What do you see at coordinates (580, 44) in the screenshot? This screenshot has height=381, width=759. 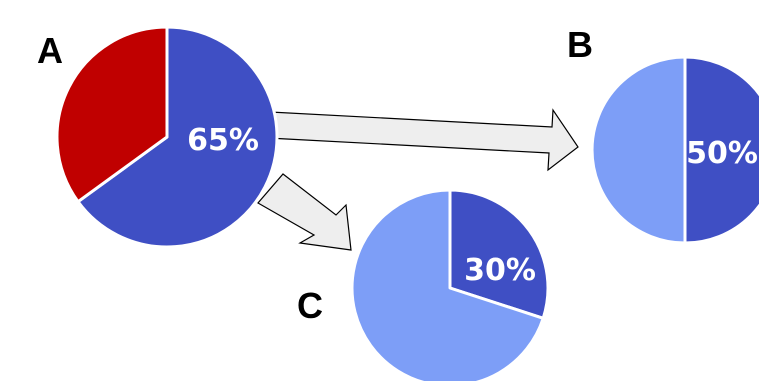 I see `panel-label-B: B` at bounding box center [580, 44].